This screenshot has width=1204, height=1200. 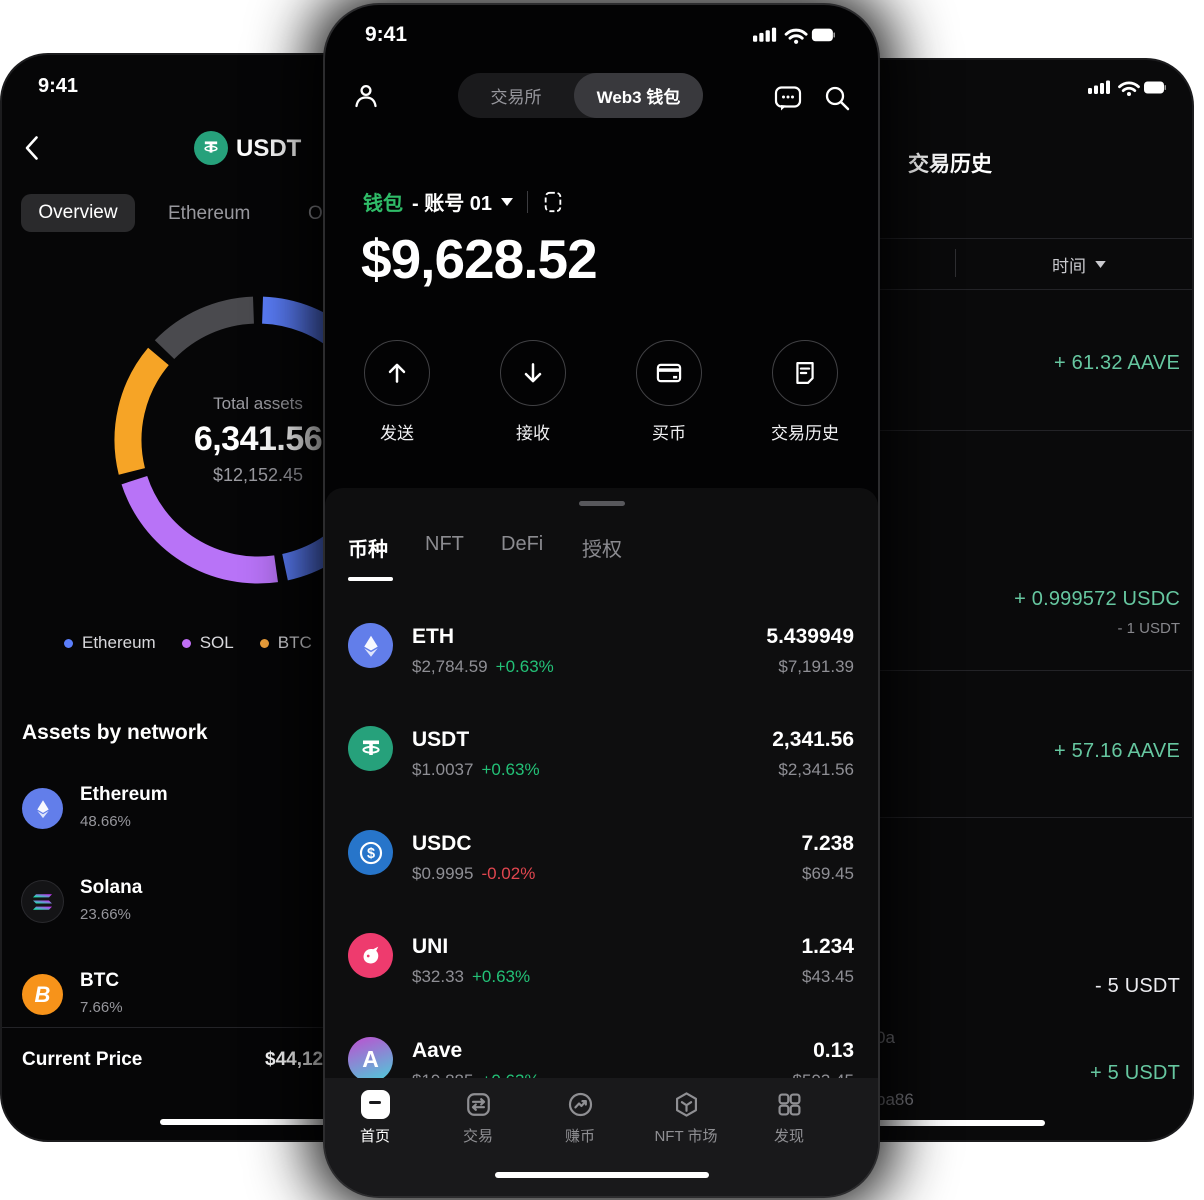 I want to click on nav-home: 首页, so click(x=377, y=1118).